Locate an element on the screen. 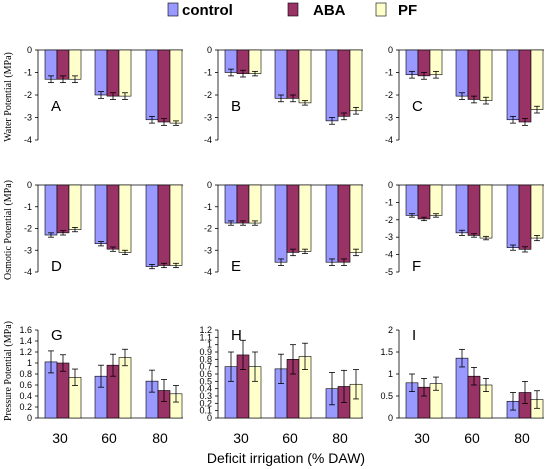 This screenshot has width=550, height=469. panel-a: 0 -1 -2 -3 -4 A is located at coordinates (103, 95).